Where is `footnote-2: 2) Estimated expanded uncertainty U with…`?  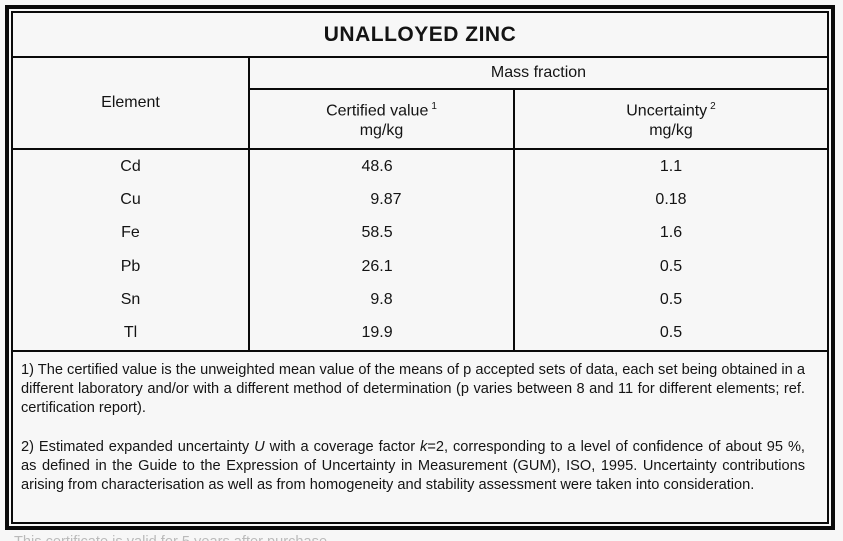
footnote-2: 2) Estimated expanded uncertainty U with… is located at coordinates (413, 466).